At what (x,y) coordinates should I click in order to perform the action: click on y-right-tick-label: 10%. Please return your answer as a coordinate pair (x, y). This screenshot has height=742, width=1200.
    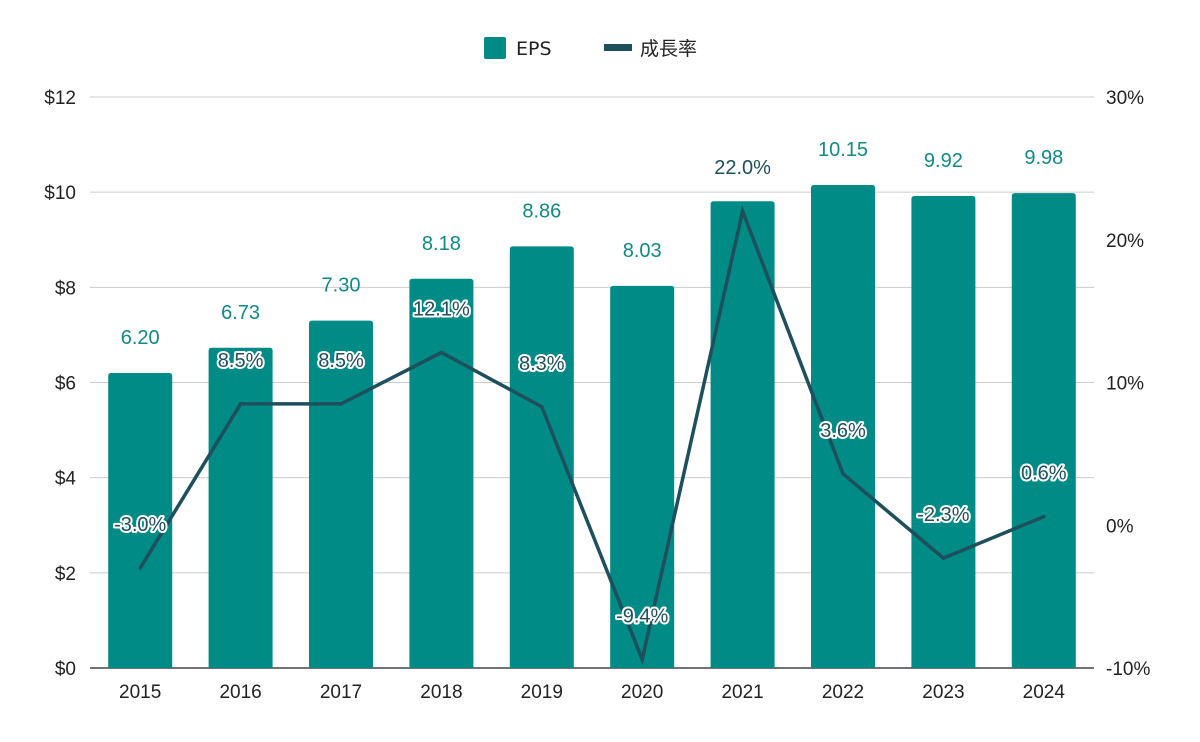
    Looking at the image, I should click on (1125, 384).